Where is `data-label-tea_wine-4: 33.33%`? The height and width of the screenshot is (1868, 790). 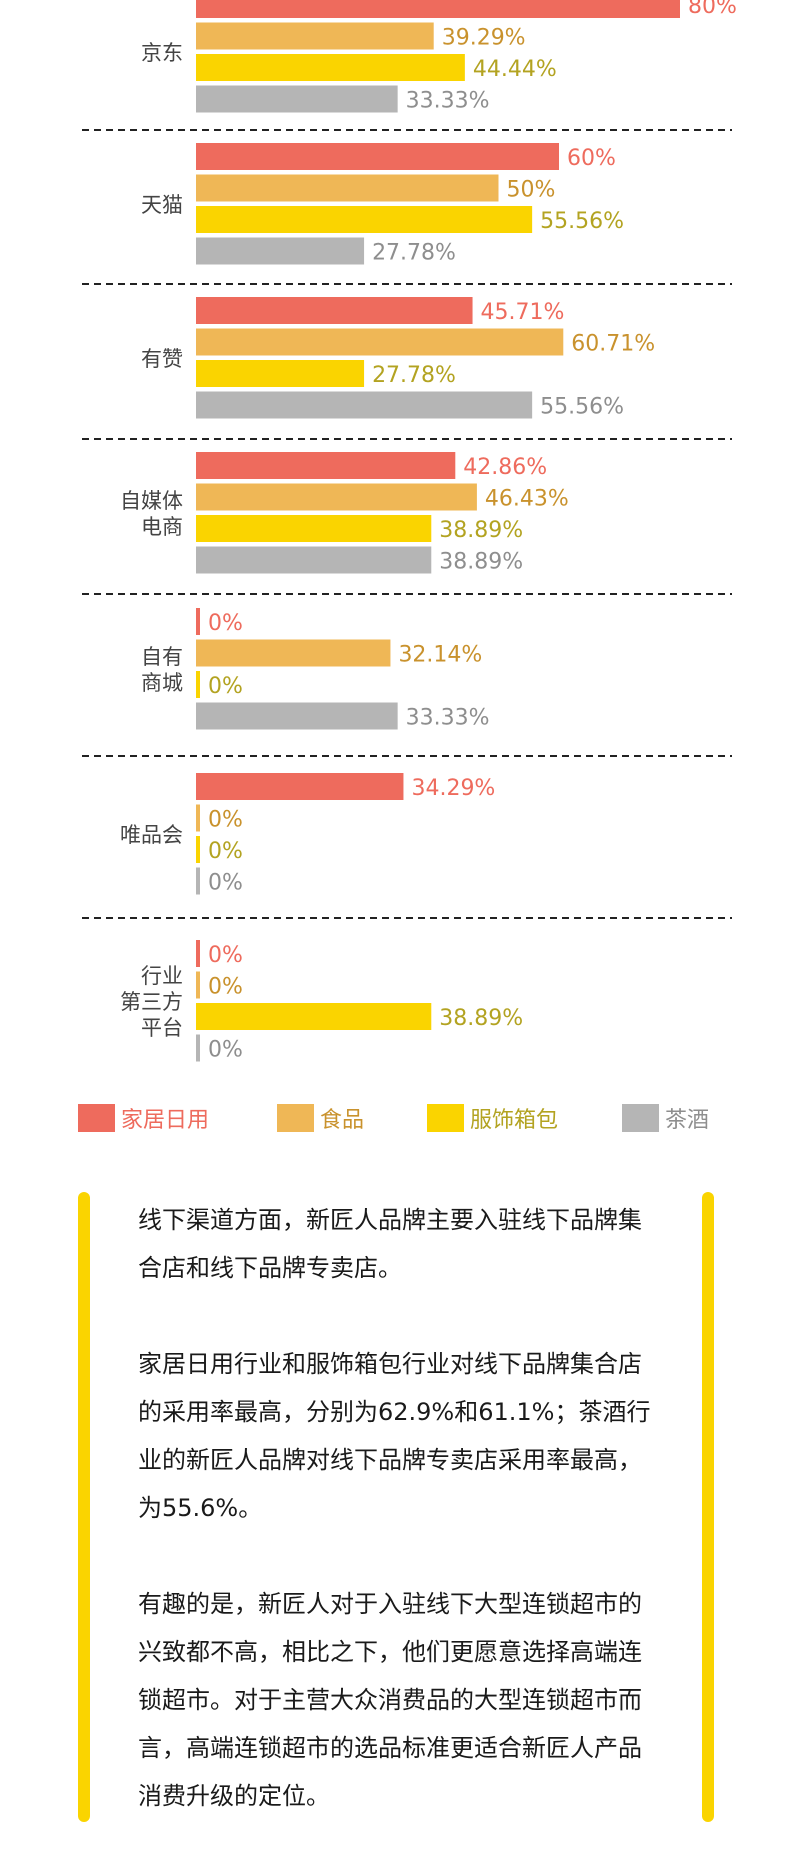 data-label-tea_wine-4: 33.33% is located at coordinates (448, 718).